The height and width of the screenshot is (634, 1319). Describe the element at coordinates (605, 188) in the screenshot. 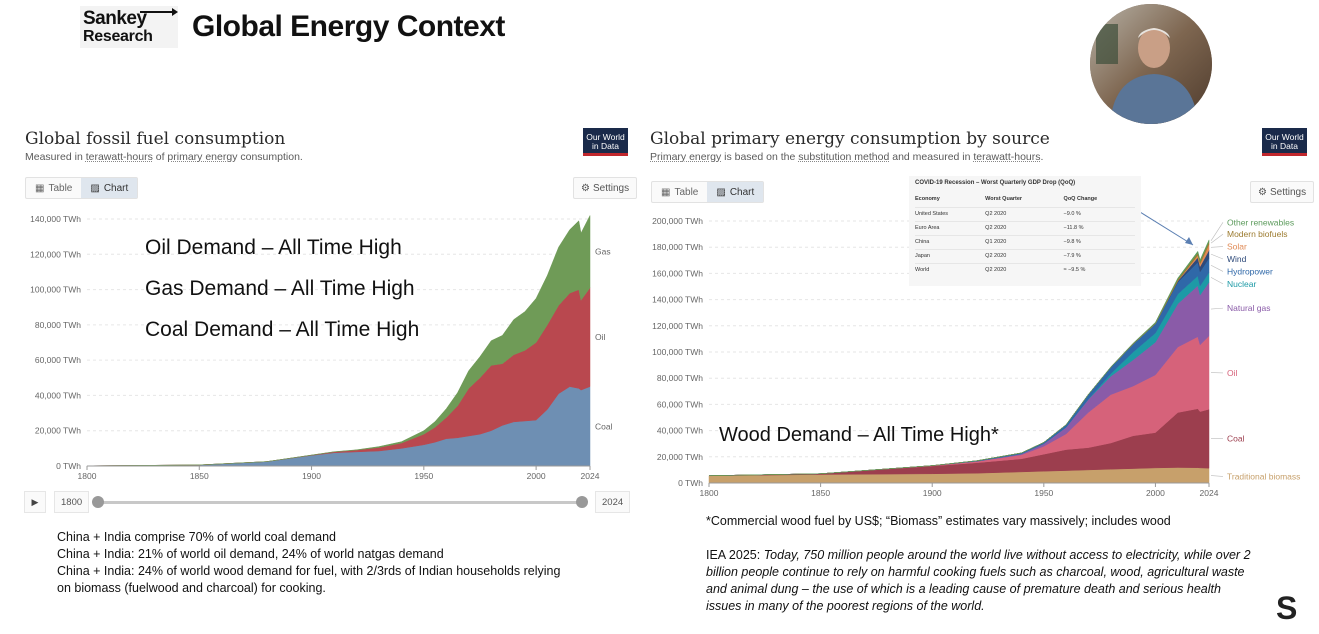

I see `left-settings-button: ⚙ Settings` at that location.